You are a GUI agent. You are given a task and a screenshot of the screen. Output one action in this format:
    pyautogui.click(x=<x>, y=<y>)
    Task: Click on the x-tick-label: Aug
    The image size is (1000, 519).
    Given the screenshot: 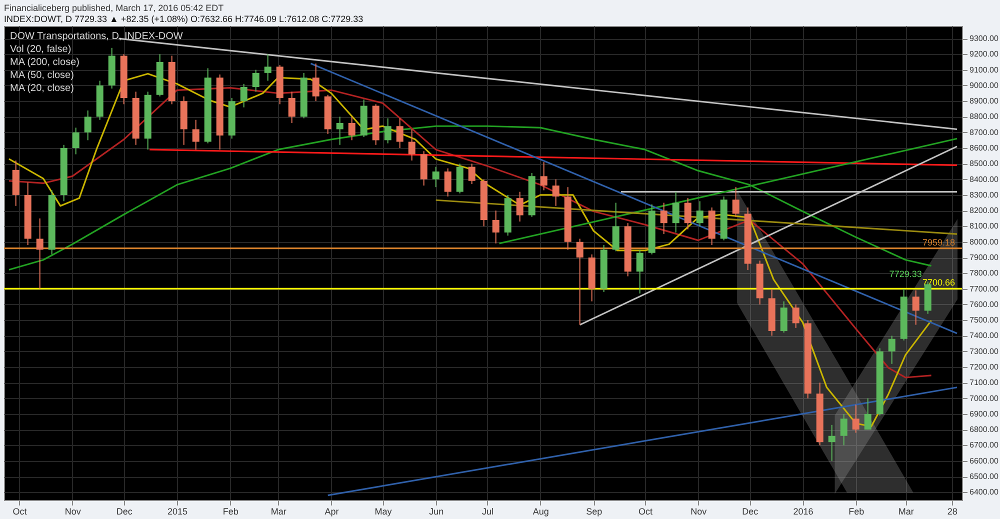 What is the action you would take?
    pyautogui.click(x=540, y=511)
    